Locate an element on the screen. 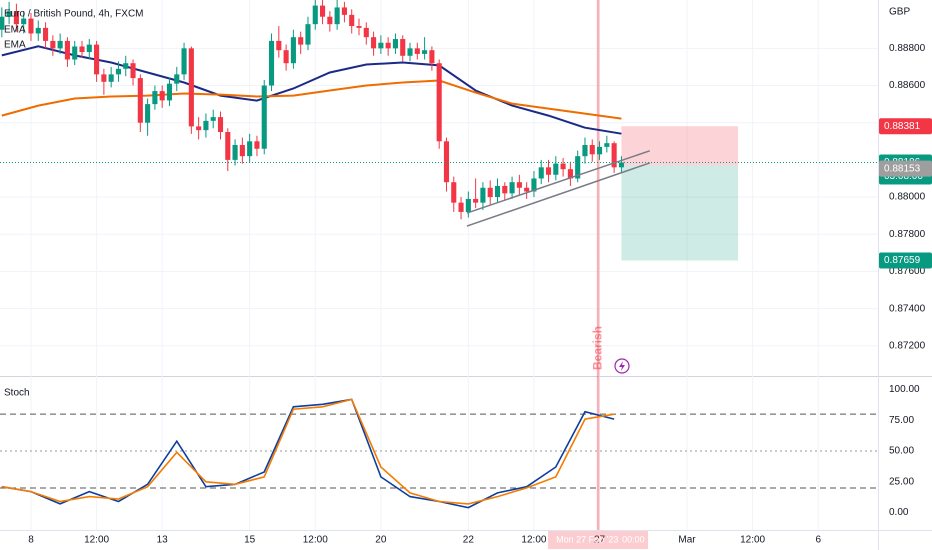 The height and width of the screenshot is (550, 932). indicator-label: Stoch is located at coordinates (17, 393).